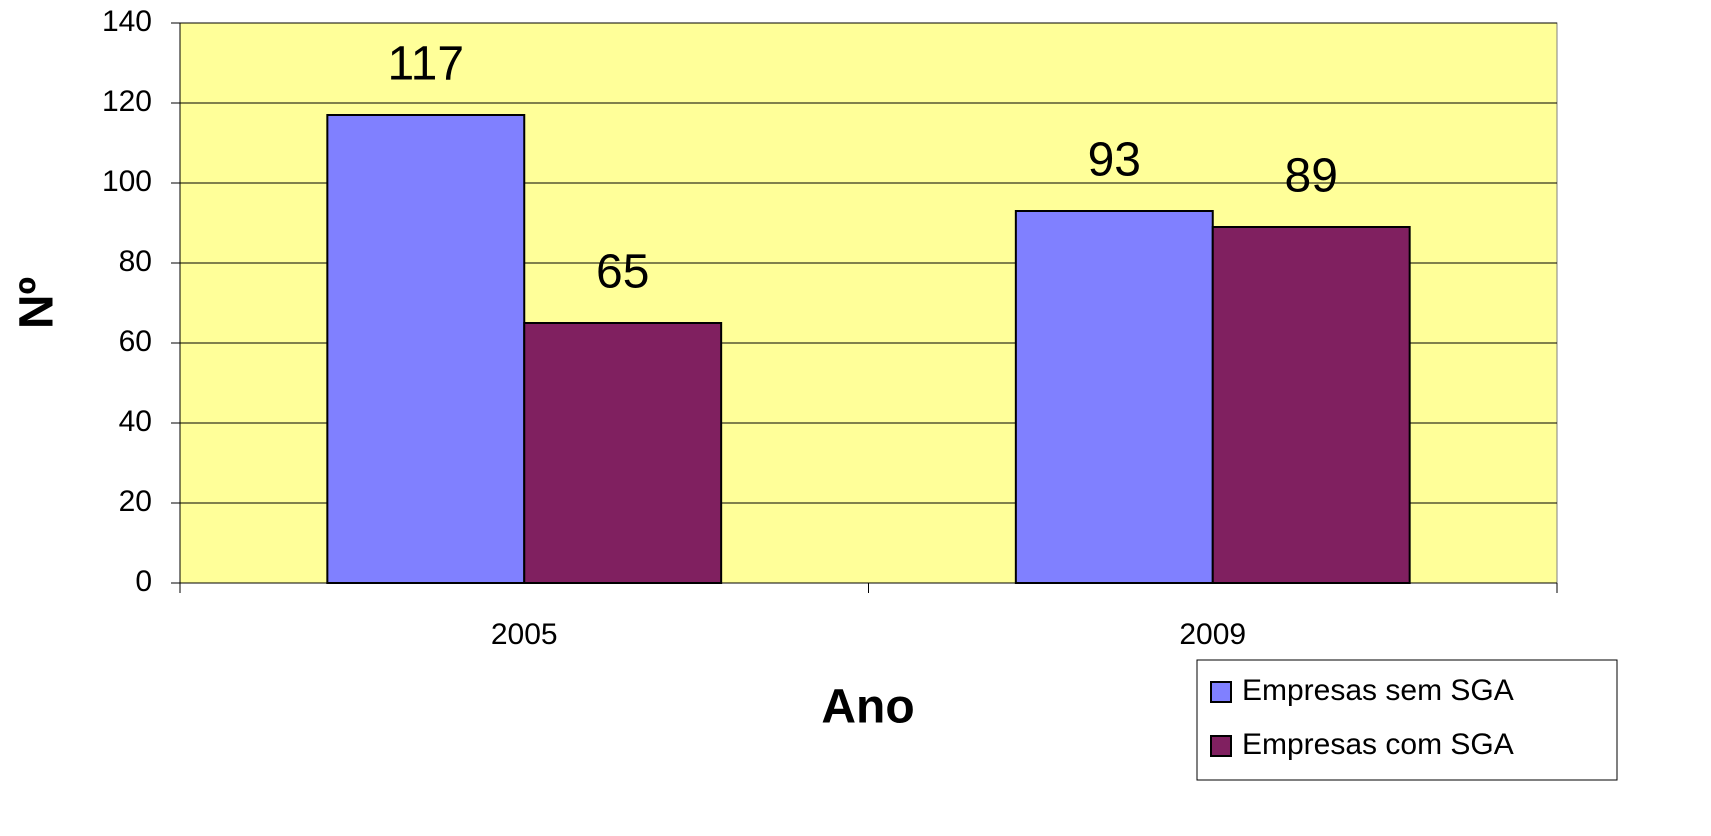 This screenshot has width=1711, height=836. Describe the element at coordinates (1114, 160) in the screenshot. I see `data-label: 93` at that location.